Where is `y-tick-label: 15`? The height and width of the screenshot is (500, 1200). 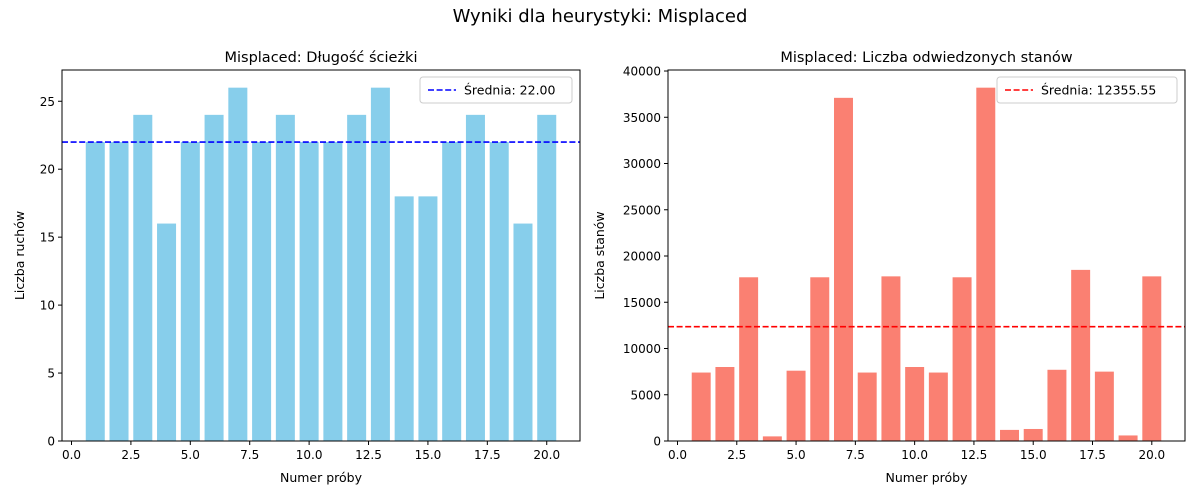 y-tick-label: 15 is located at coordinates (47, 238).